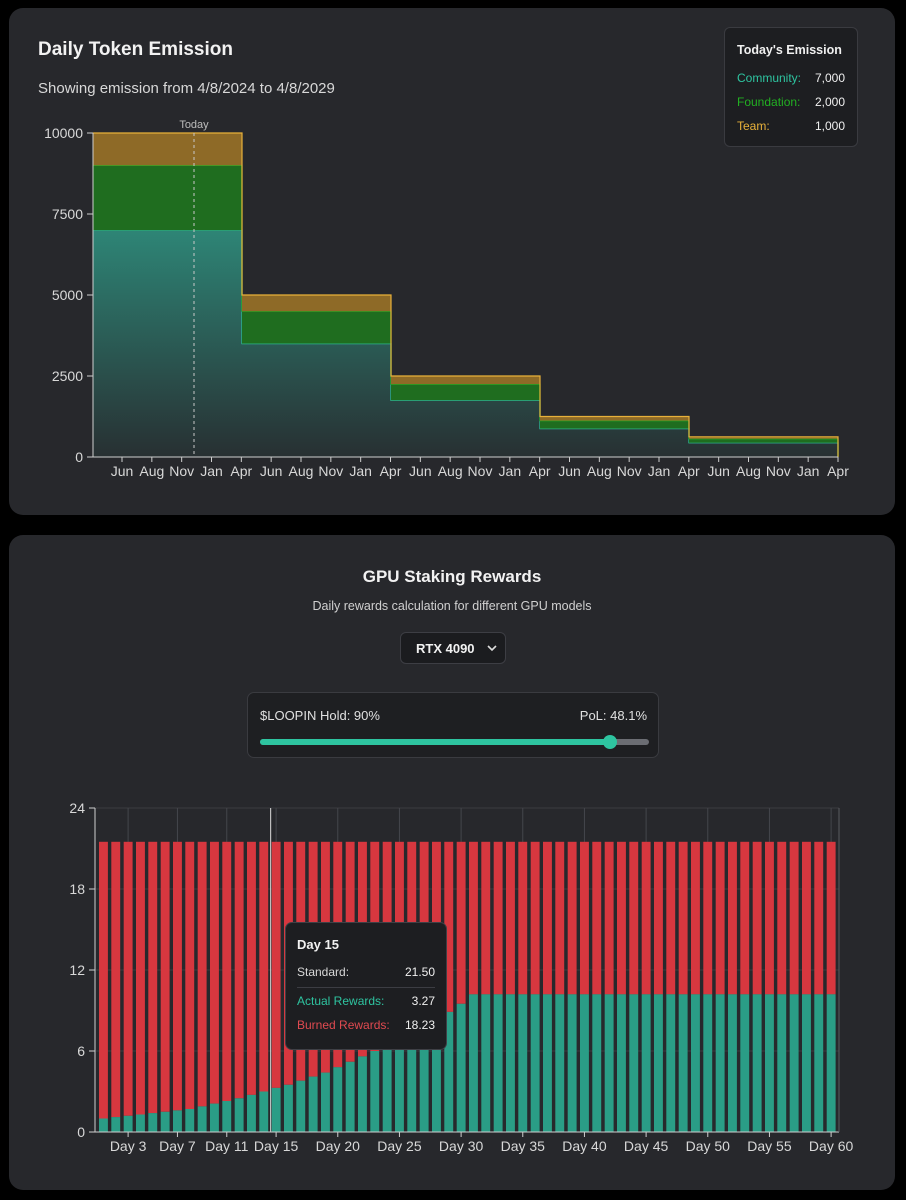 This screenshot has width=906, height=1200. I want to click on legend-row-foundation: Foundation: 2,000, so click(791, 103).